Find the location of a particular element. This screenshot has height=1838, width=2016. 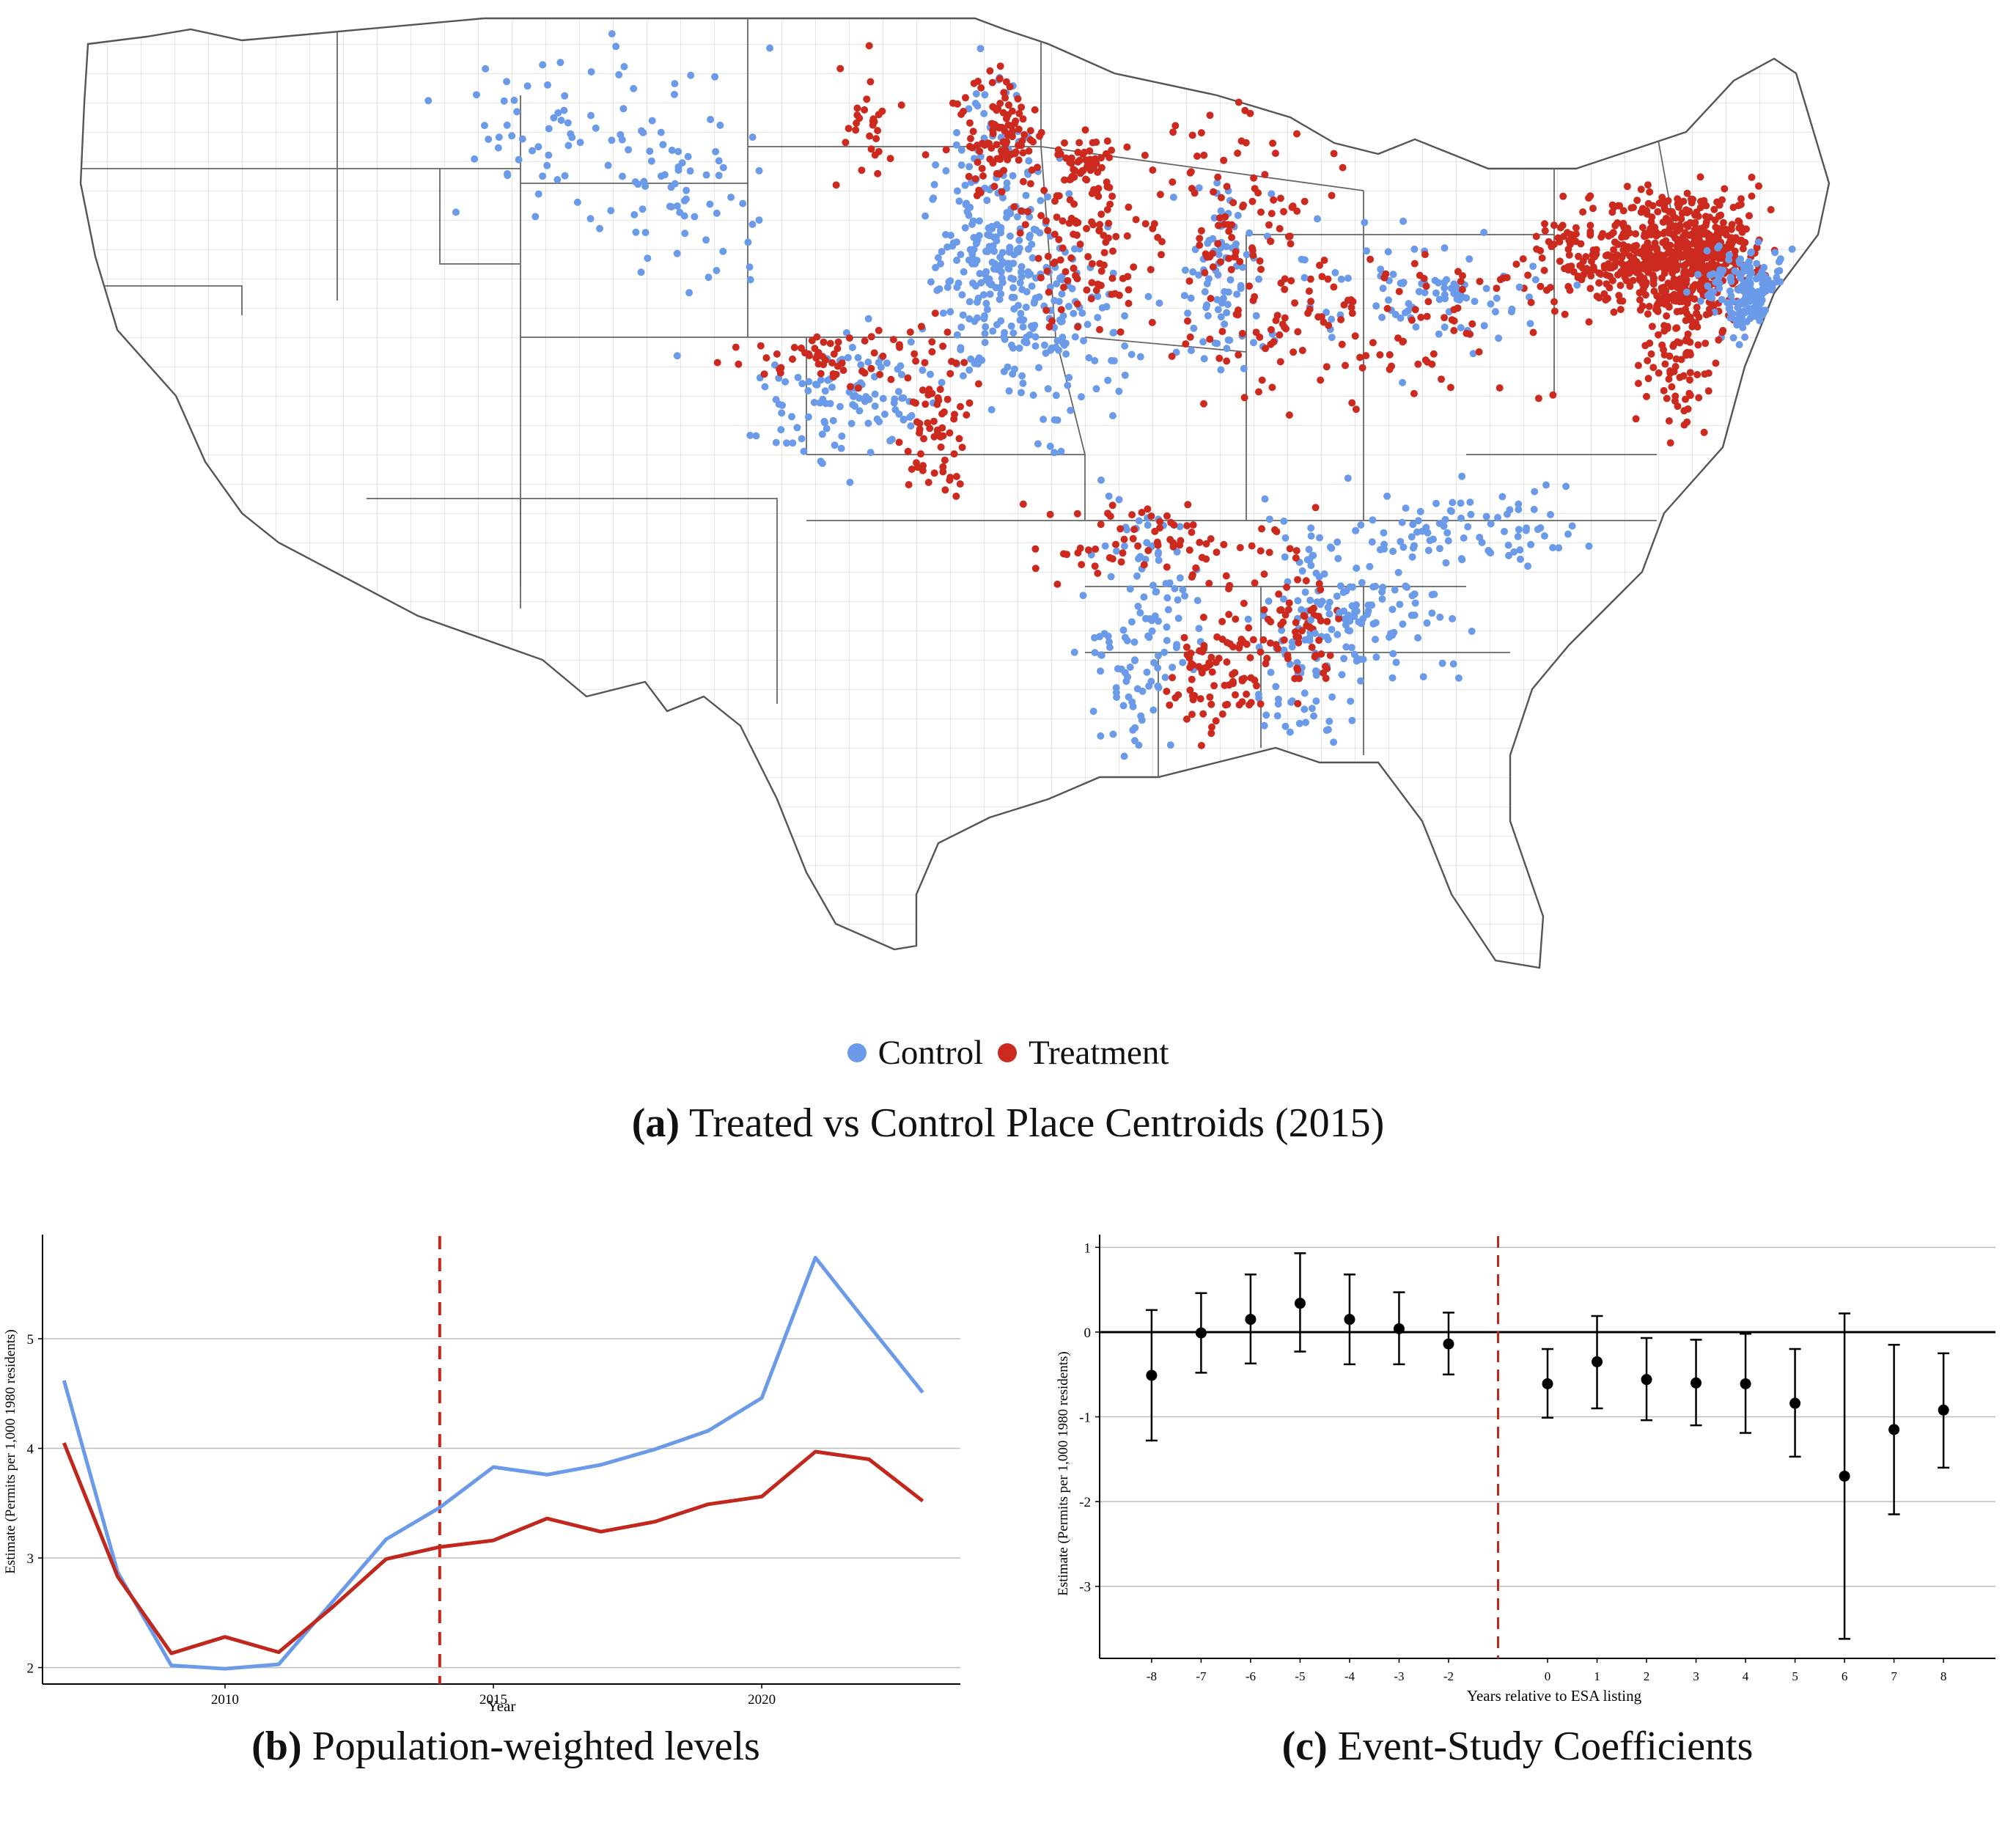

coefficient-point is located at coordinates (1746, 1383).